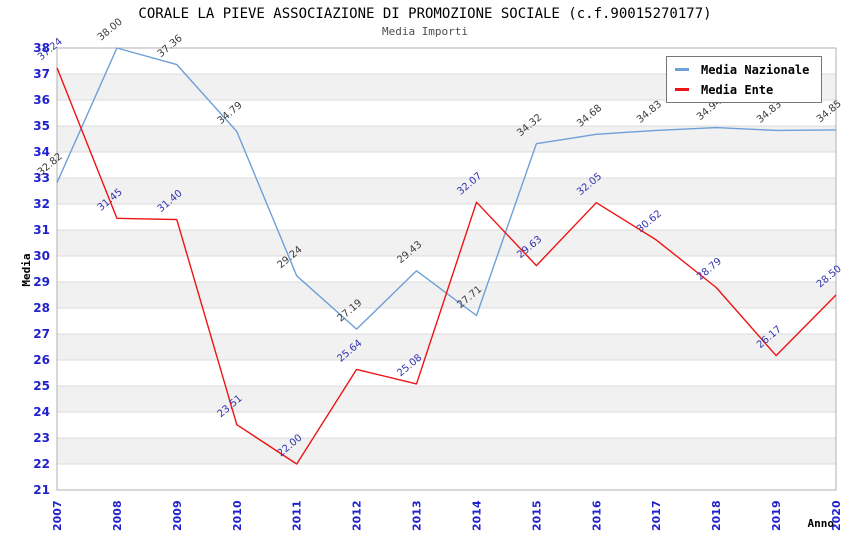 This screenshot has height=550, width=850. What do you see at coordinates (41, 74) in the screenshot?
I see `y-tick-label: 37` at bounding box center [41, 74].